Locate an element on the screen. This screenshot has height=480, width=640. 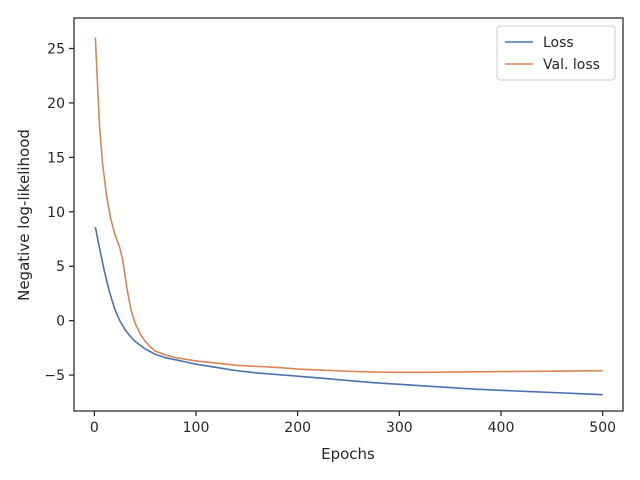
y-axis: −5 0 5 10 15 20 25 is located at coordinates (59, 212).